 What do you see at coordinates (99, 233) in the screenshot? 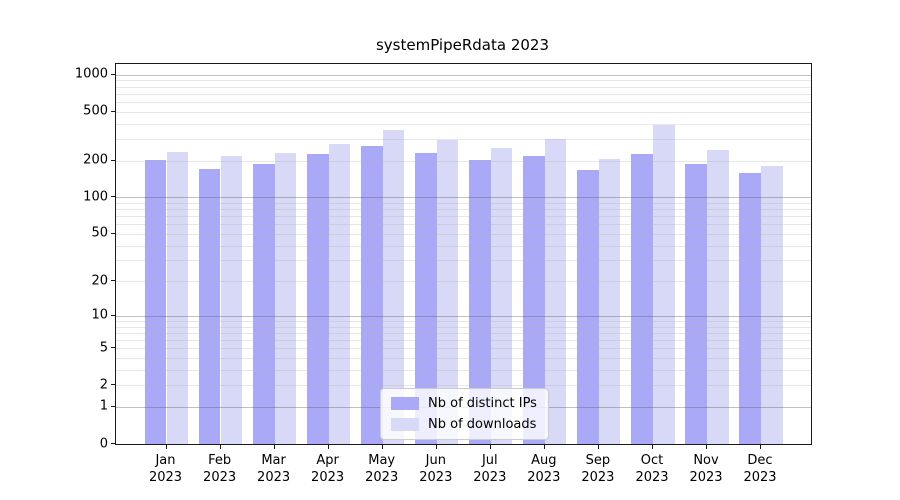
I see `y-axis-tick-label: 50` at bounding box center [99, 233].